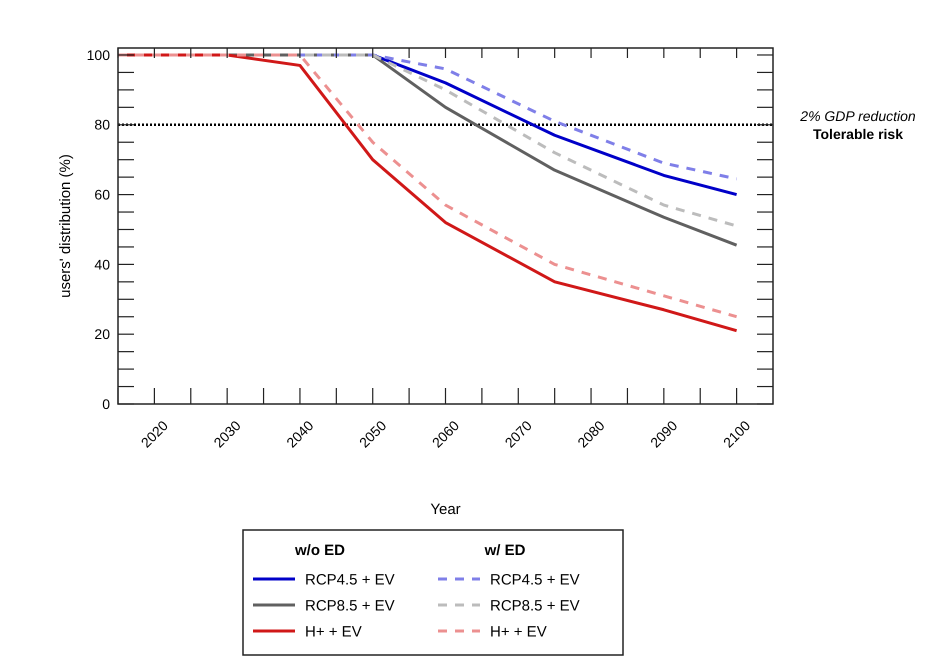 Image resolution: width=940 pixels, height=667 pixels. What do you see at coordinates (106, 404) in the screenshot?
I see `y-tick-label: 0` at bounding box center [106, 404].